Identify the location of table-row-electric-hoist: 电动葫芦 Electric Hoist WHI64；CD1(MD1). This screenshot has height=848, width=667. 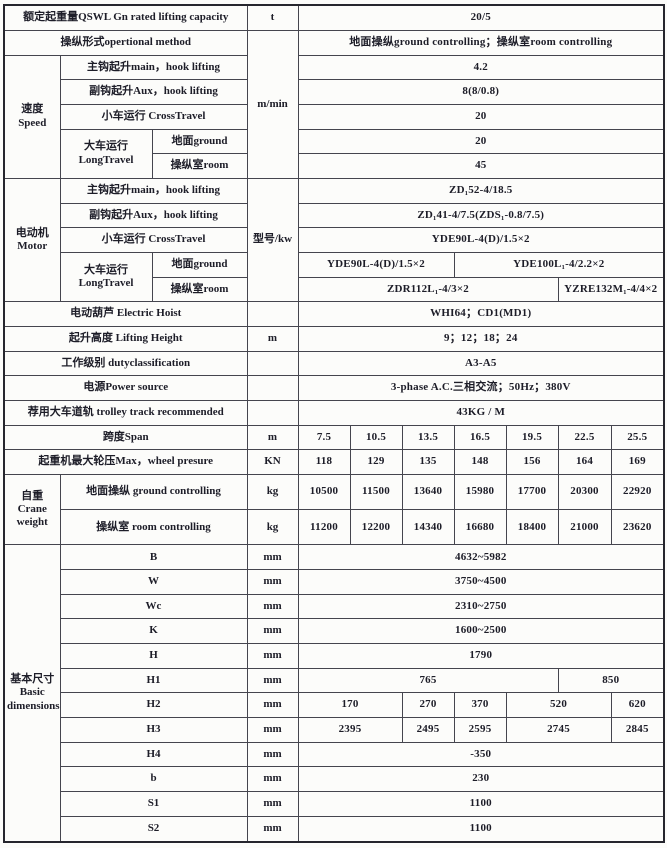
(334, 314).